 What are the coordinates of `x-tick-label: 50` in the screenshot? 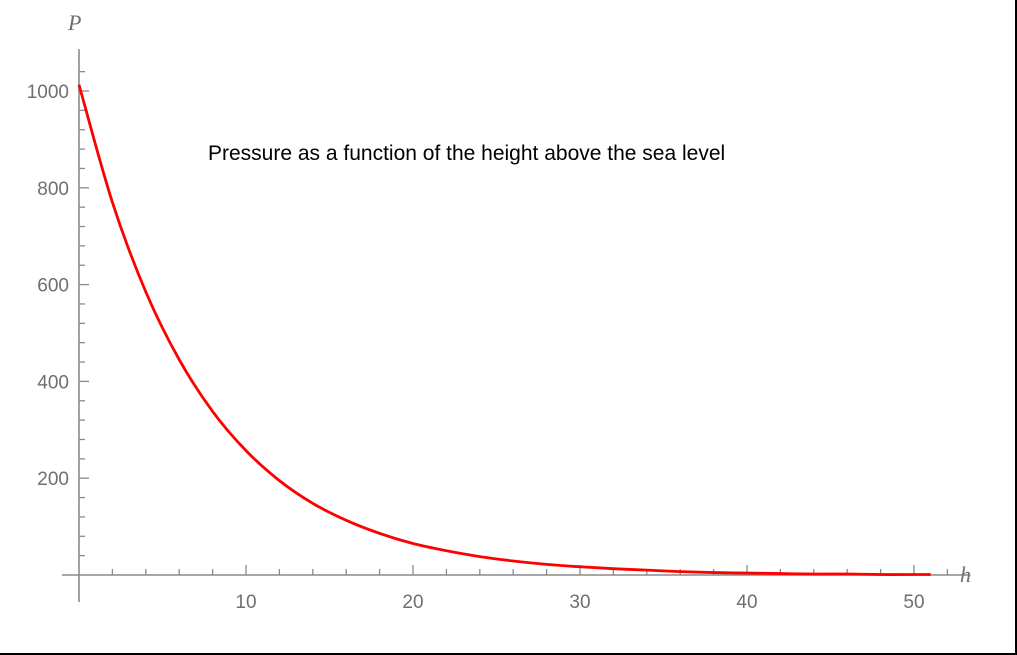 It's located at (913, 602).